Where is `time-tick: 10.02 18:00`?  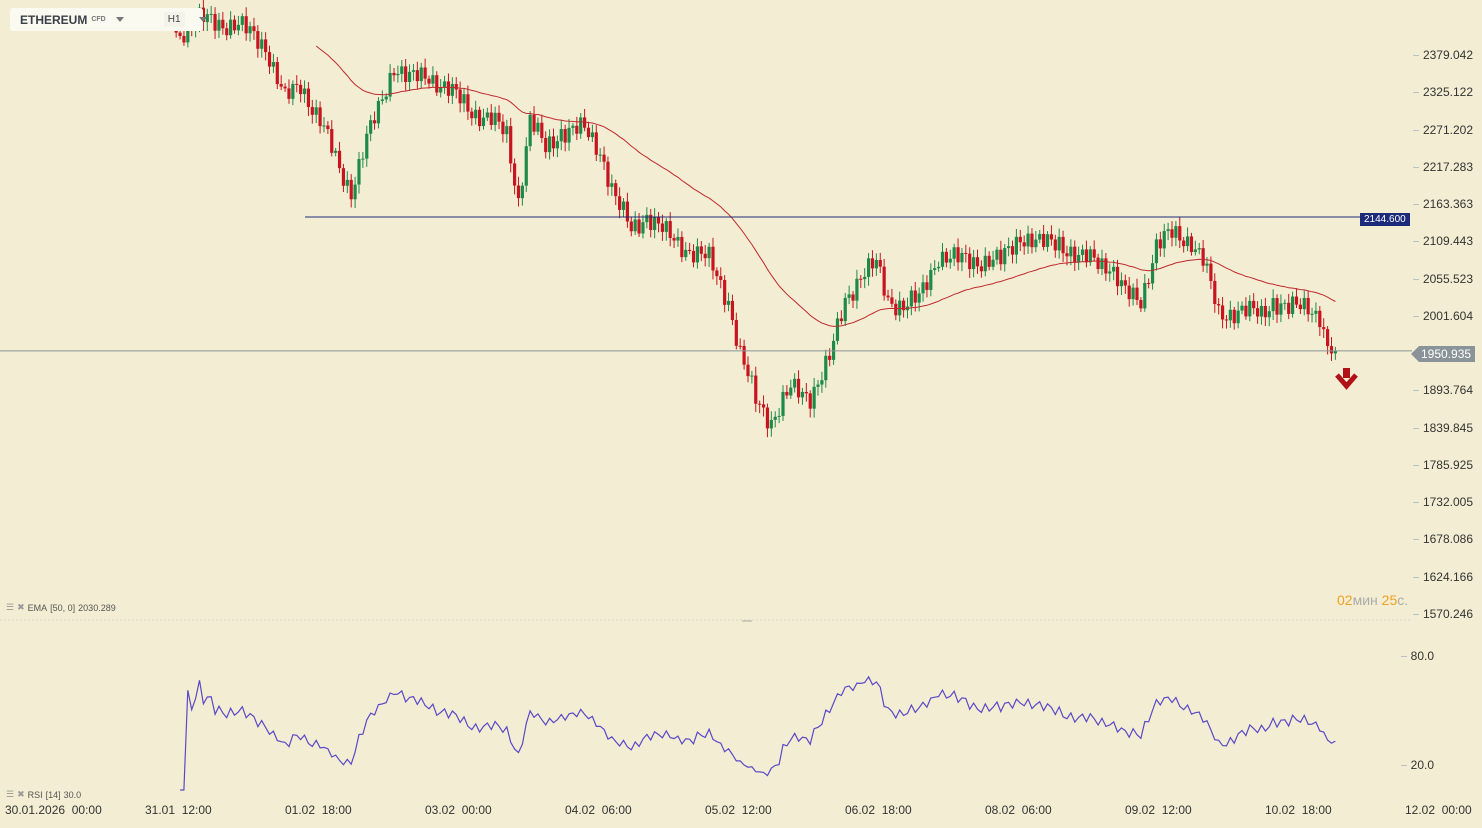
time-tick: 10.02 18:00 is located at coordinates (1298, 810).